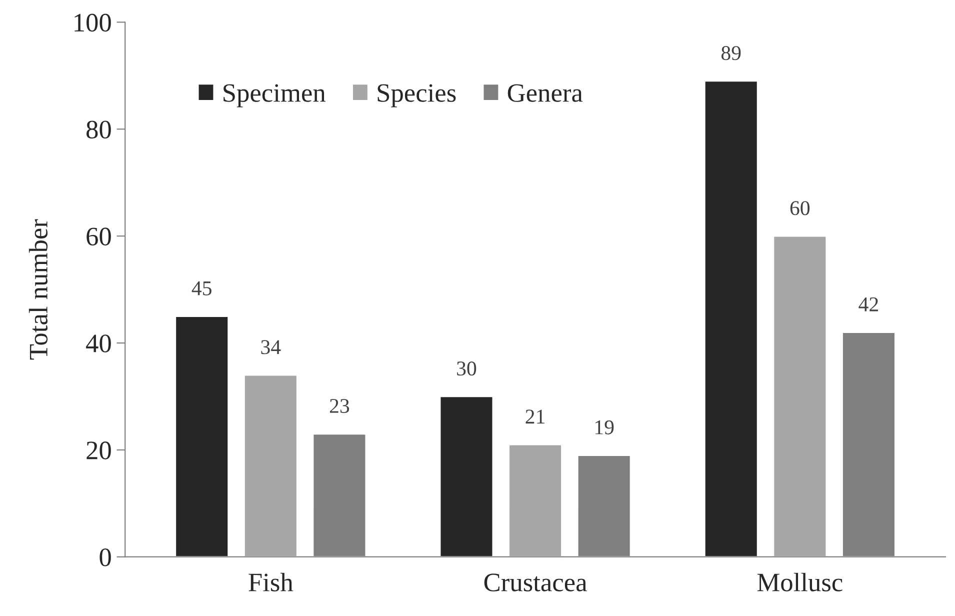  Describe the element at coordinates (271, 347) in the screenshot. I see `data-label: 34` at that location.